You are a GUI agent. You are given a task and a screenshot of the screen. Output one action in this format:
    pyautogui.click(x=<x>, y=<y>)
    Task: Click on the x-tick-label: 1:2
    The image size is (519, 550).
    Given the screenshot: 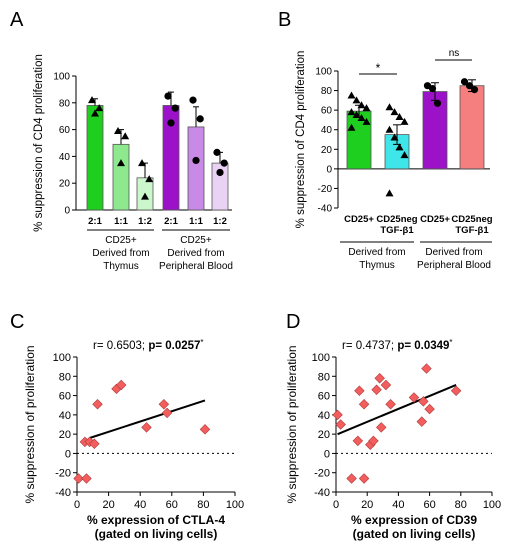 What is the action you would take?
    pyautogui.click(x=145, y=221)
    